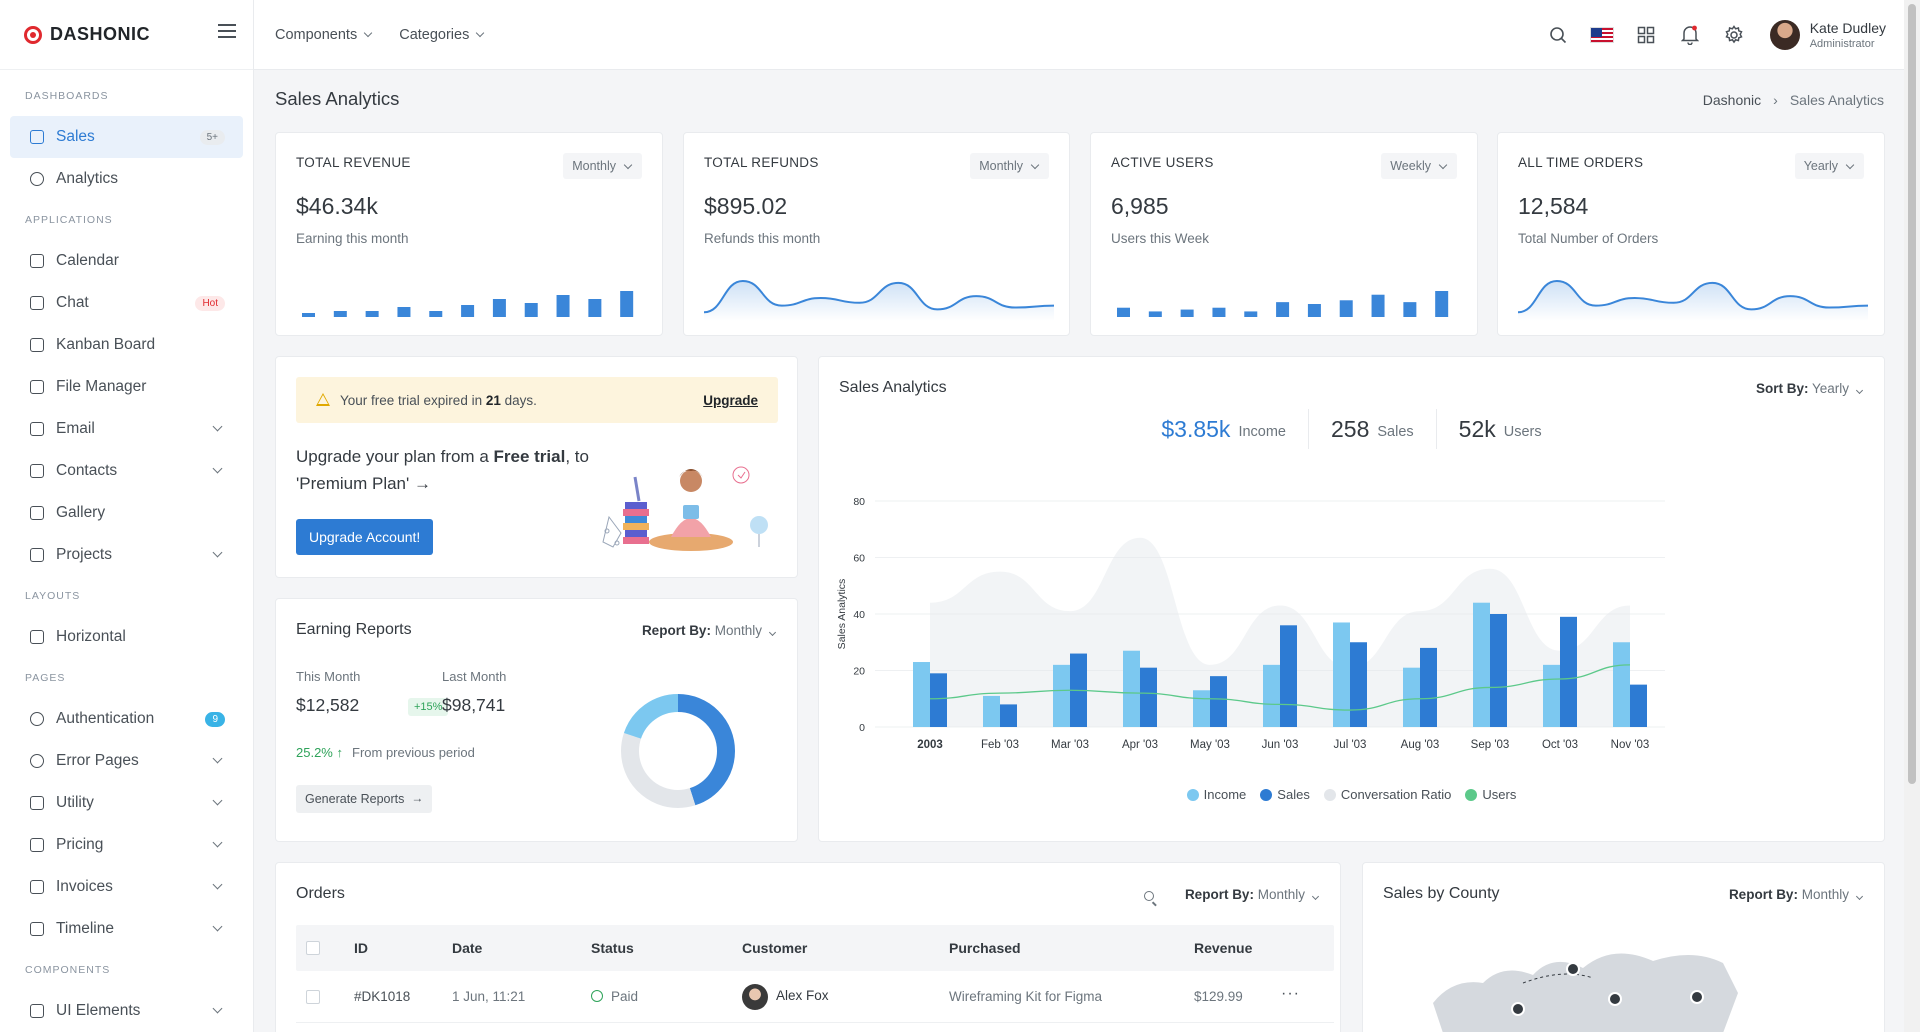  What do you see at coordinates (730, 400) in the screenshot?
I see `upgrade-link: Upgrade` at bounding box center [730, 400].